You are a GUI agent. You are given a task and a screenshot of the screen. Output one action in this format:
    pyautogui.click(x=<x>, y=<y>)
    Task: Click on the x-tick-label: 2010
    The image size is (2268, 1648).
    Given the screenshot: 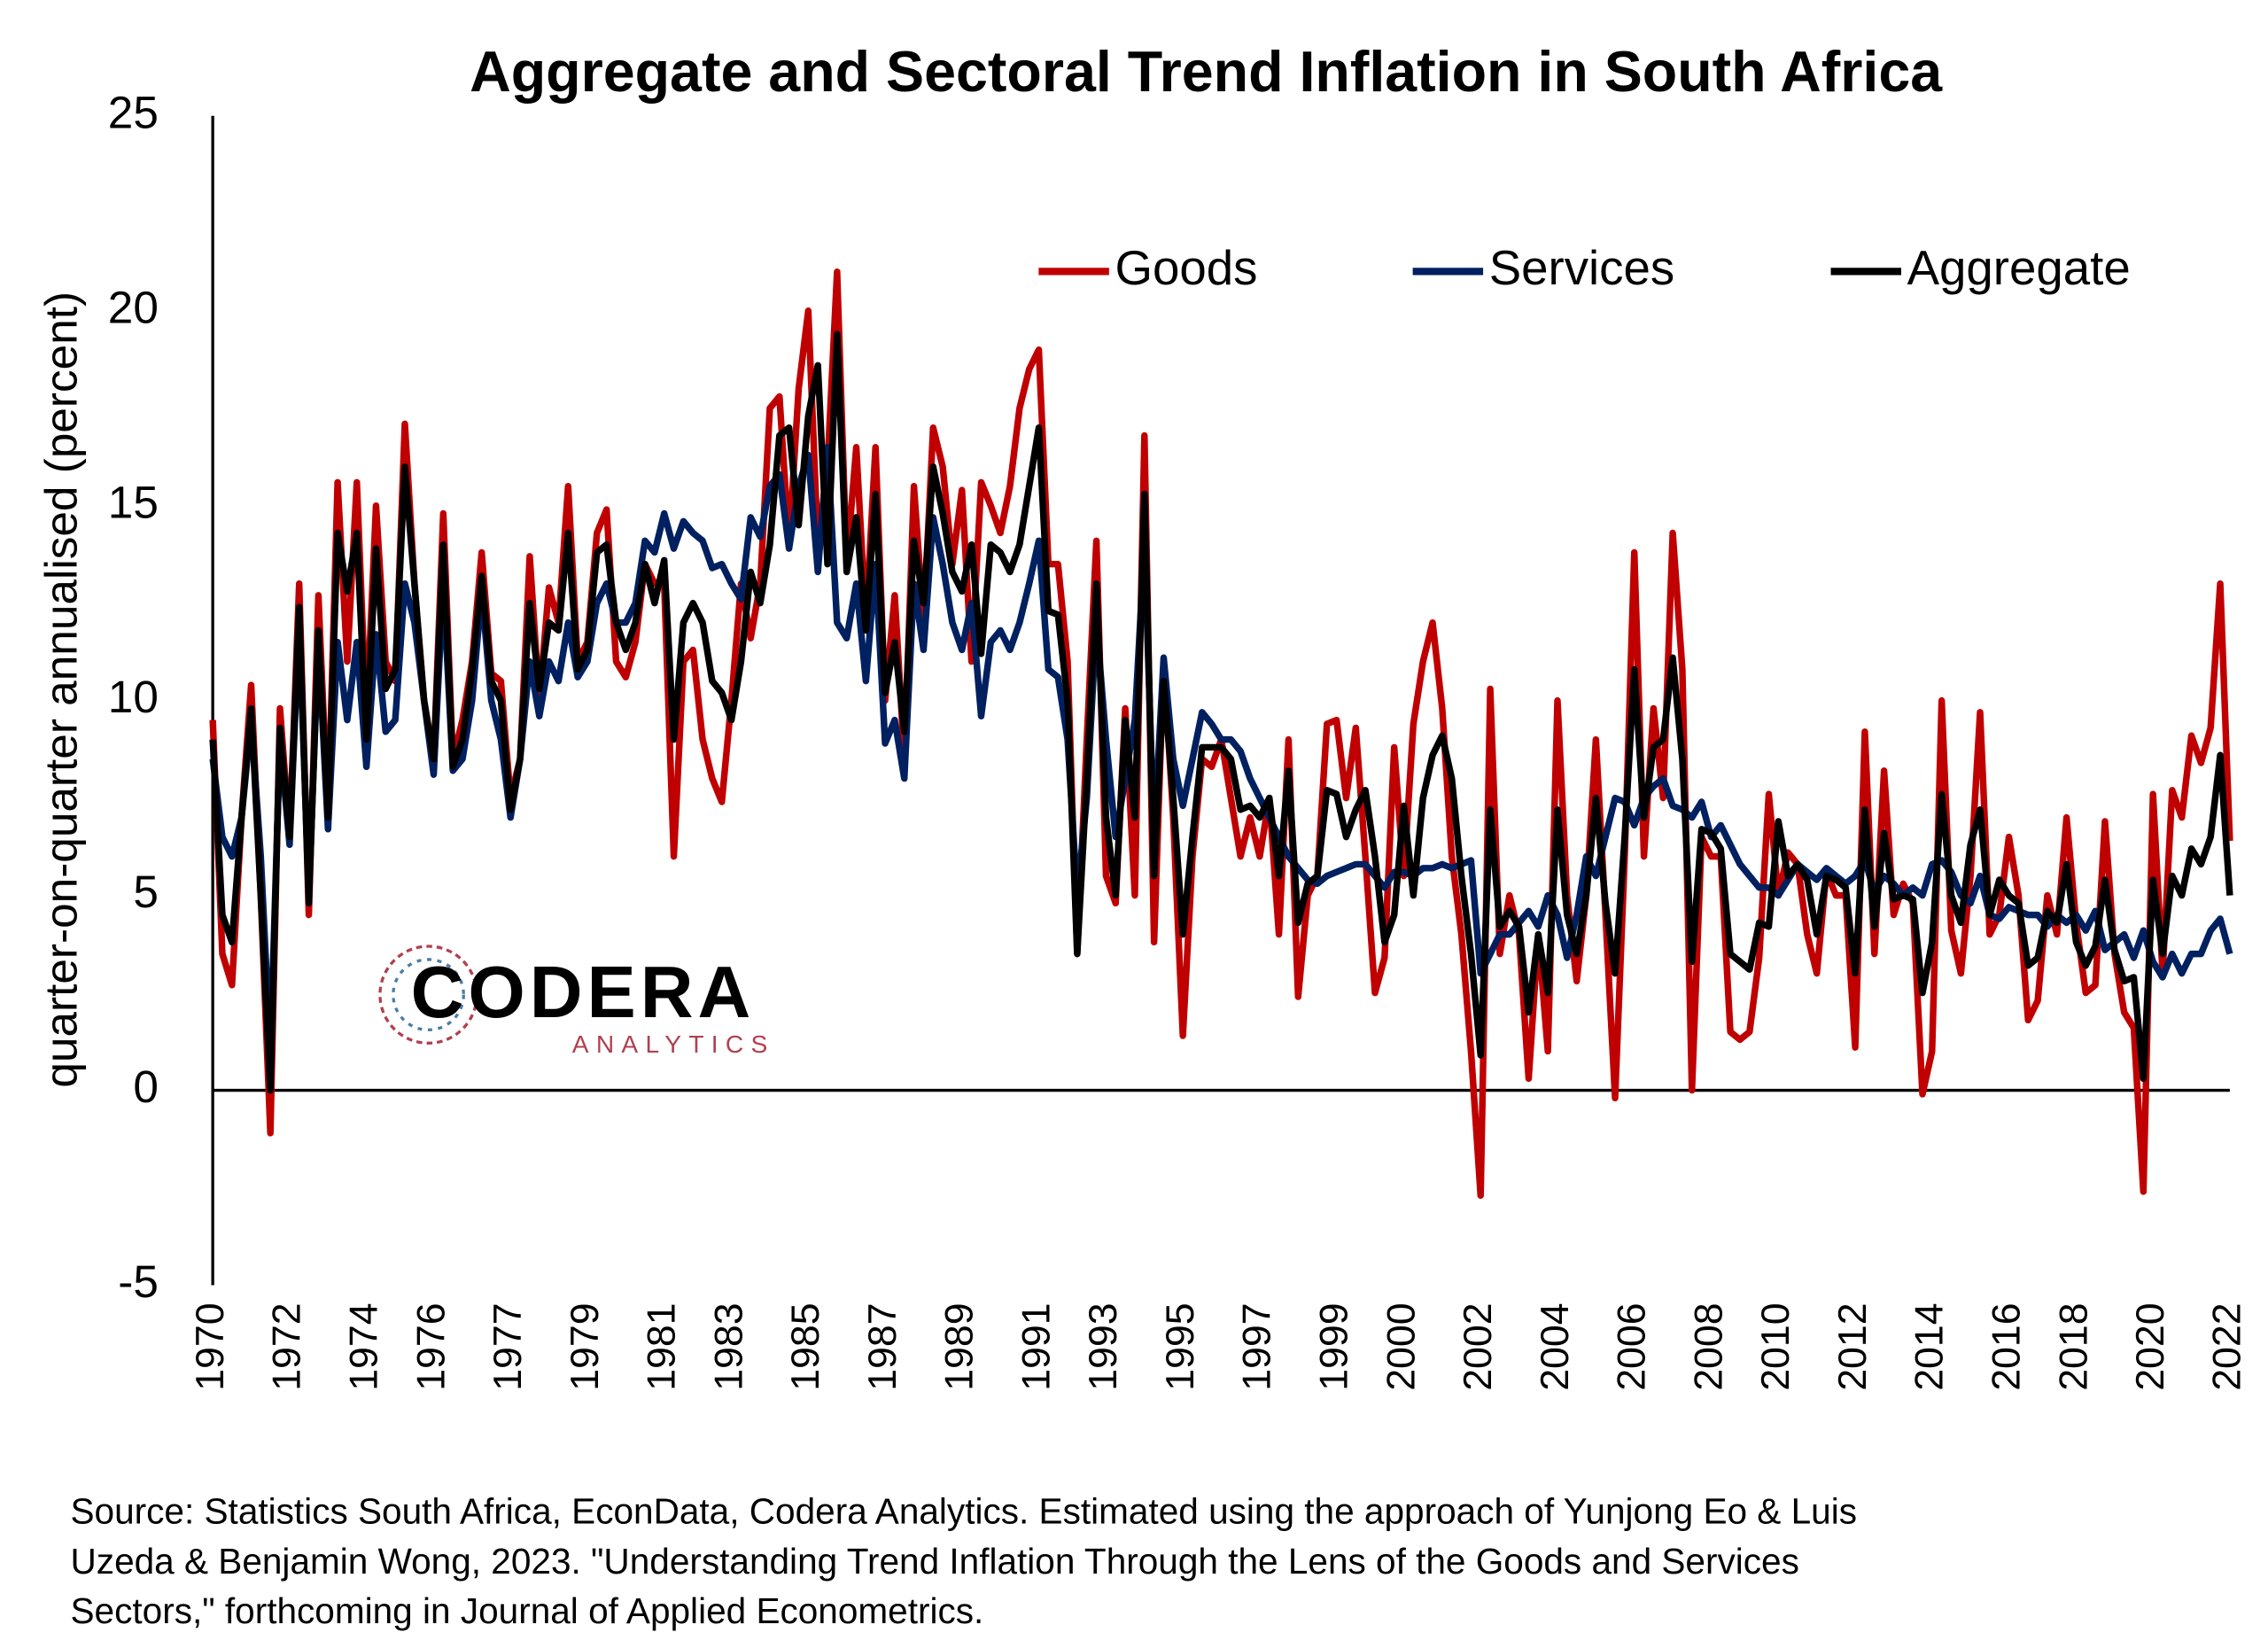 What is the action you would take?
    pyautogui.click(x=1776, y=1346)
    